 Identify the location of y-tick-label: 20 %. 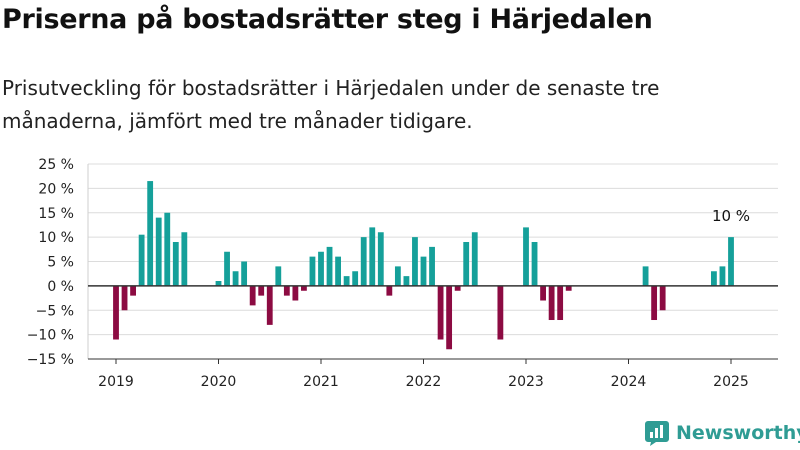
(56, 189).